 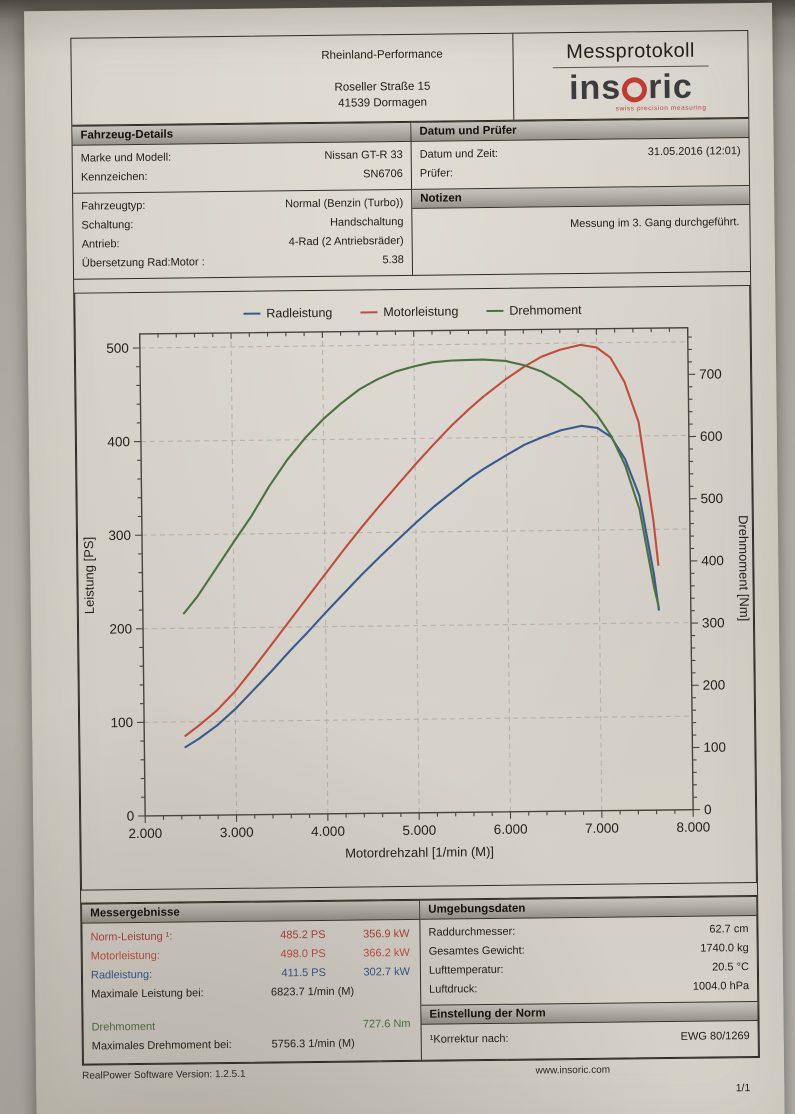 I want to click on result-label: Norm-Leistung ¹:, so click(x=131, y=937).